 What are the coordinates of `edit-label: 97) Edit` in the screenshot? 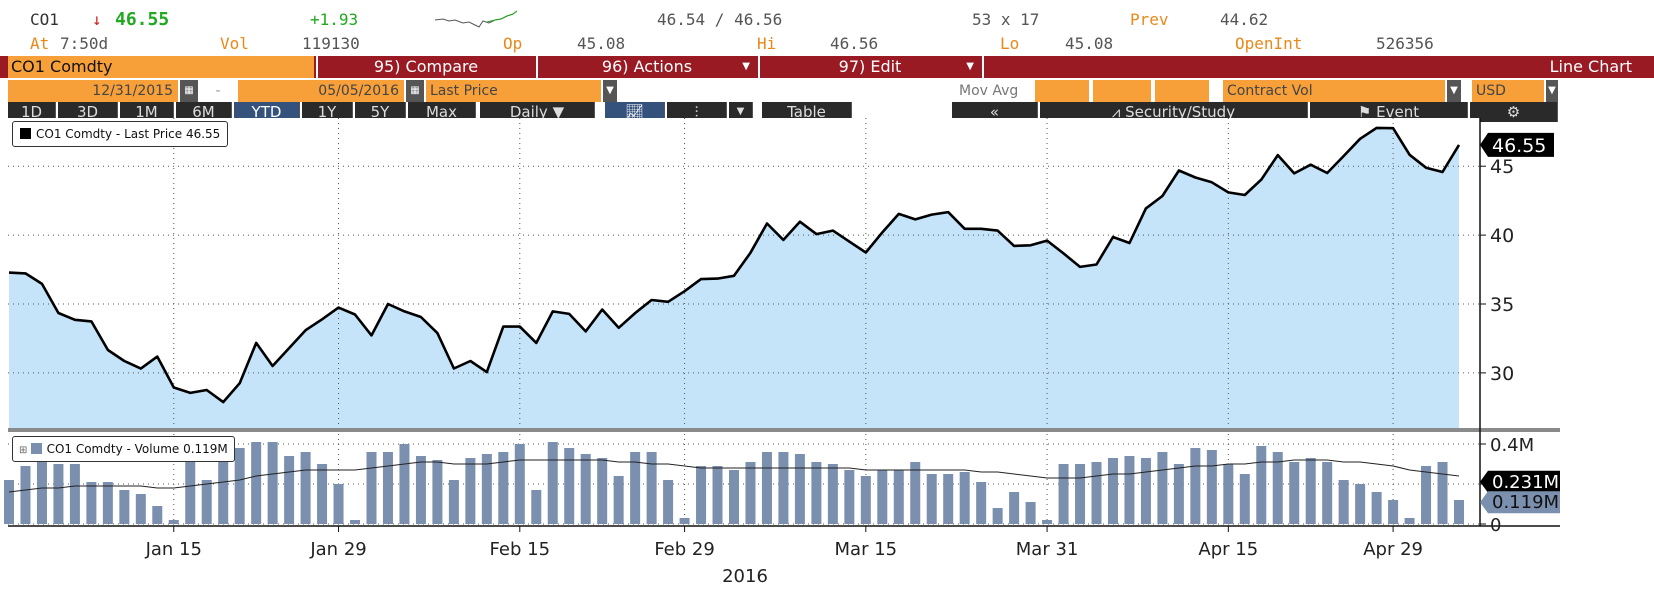 It's located at (870, 66).